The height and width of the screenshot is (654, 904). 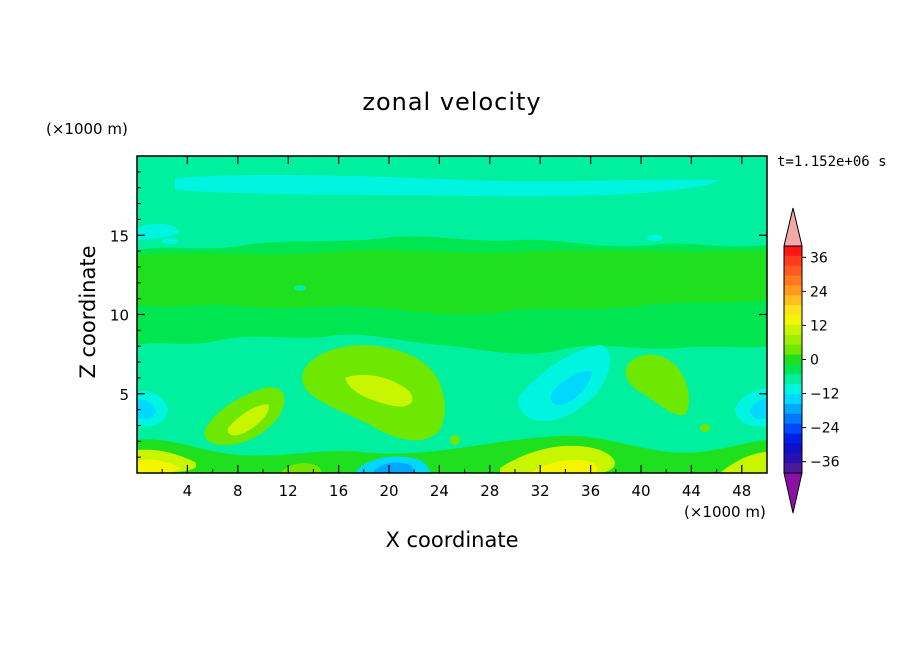 I want to click on contour-bottom-far-right, so click(x=743, y=462).